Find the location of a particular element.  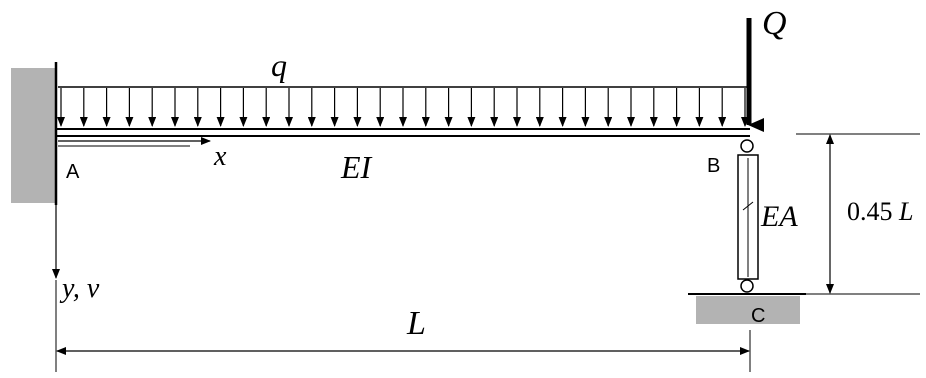

pin-c is located at coordinates (747, 286).